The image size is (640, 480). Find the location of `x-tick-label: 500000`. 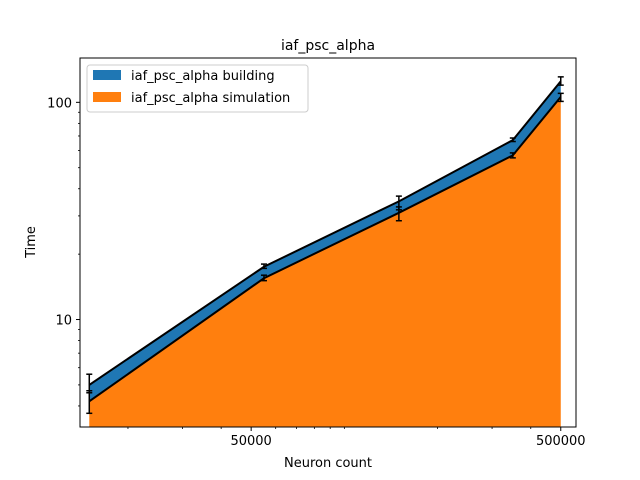

x-tick-label: 500000 is located at coordinates (561, 441).